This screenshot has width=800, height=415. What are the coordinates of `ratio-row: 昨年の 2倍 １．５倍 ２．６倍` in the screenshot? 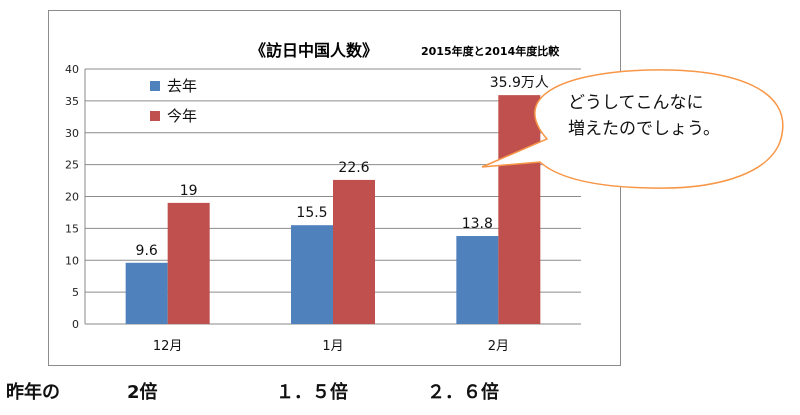 It's located at (400, 393).